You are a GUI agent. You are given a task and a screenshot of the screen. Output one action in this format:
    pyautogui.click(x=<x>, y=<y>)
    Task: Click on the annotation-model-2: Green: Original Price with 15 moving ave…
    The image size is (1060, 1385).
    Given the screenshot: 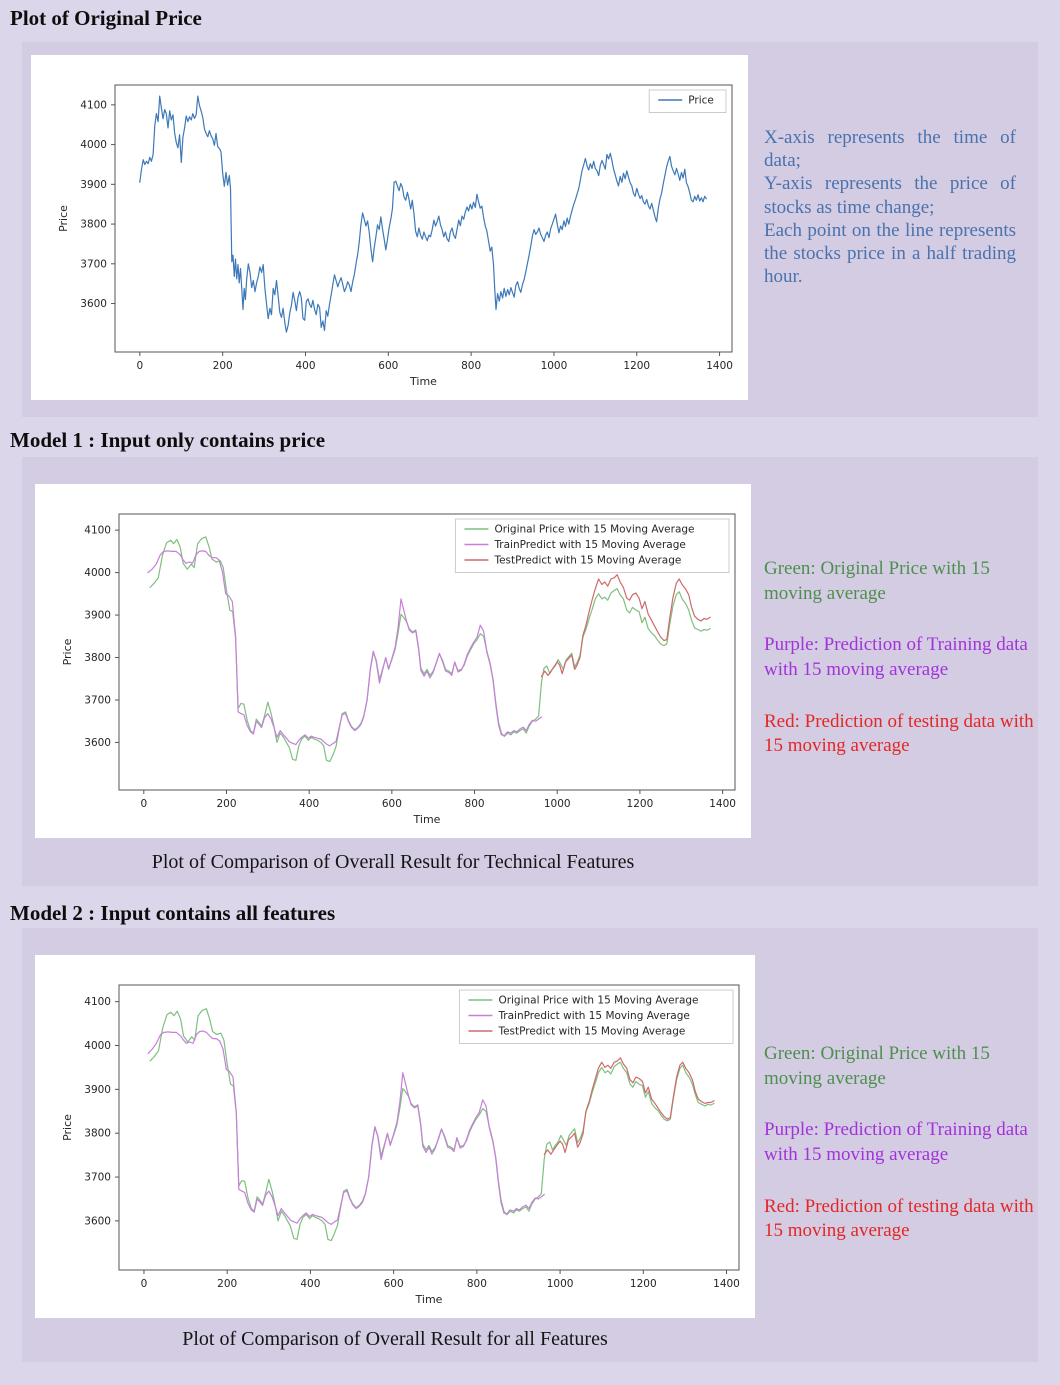 What is the action you would take?
    pyautogui.click(x=900, y=1156)
    